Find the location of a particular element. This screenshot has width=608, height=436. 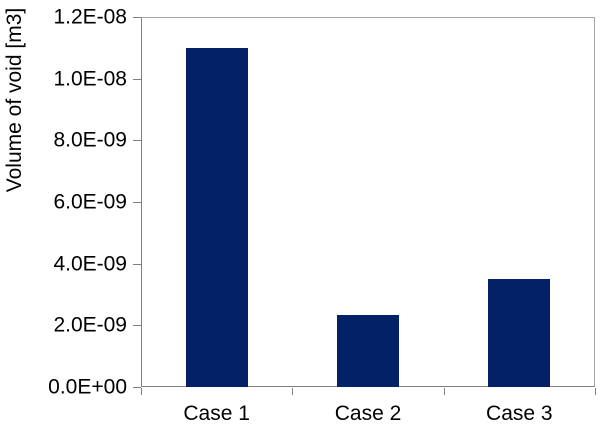

y-tick-label: 8.0E-09 is located at coordinates (90, 140).